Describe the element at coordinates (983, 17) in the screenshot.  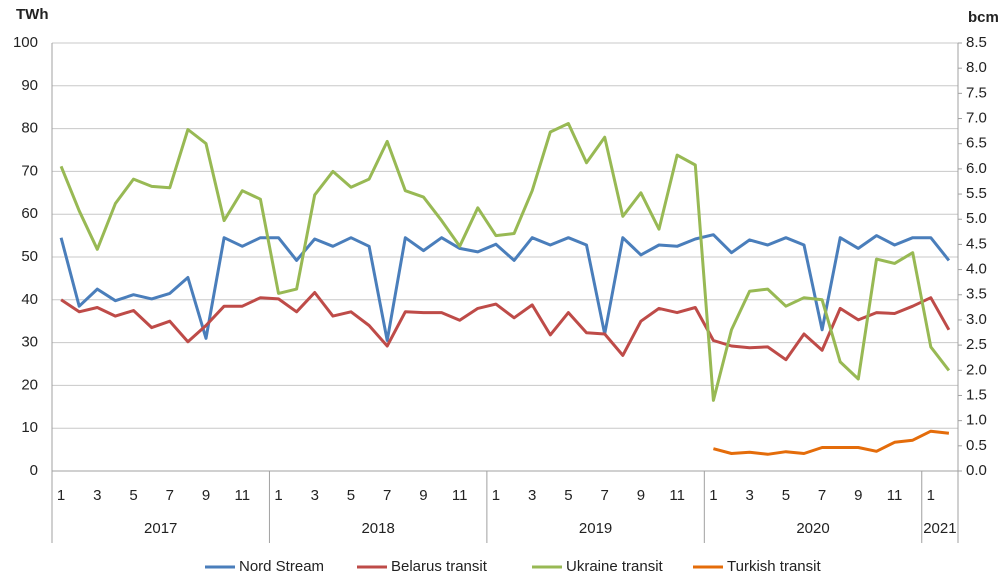
I see `y2-axis-label: bcm` at that location.